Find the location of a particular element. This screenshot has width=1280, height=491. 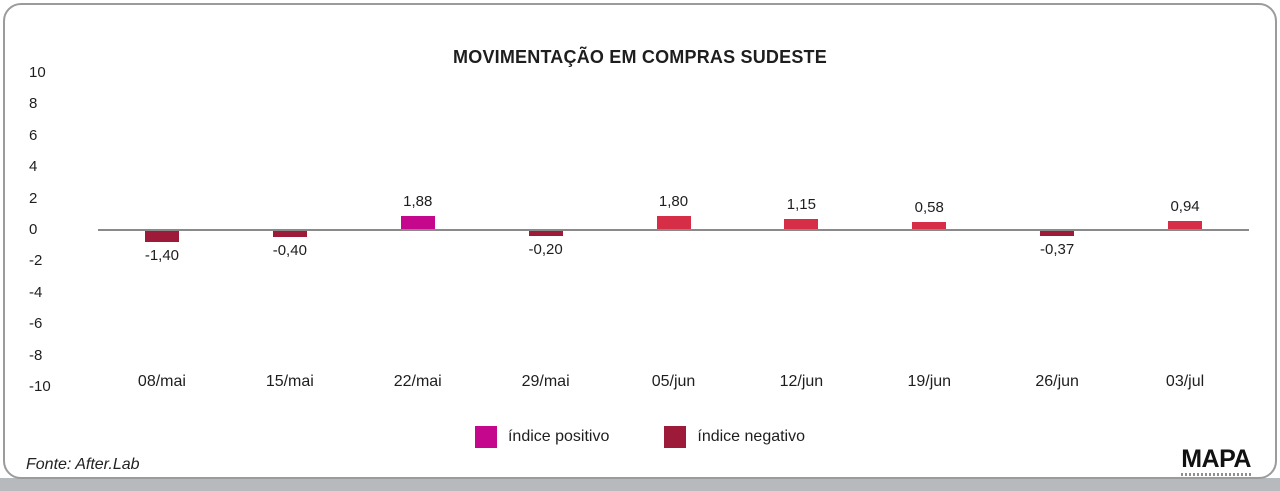

legend-item-positive: índice positivo is located at coordinates (542, 437).